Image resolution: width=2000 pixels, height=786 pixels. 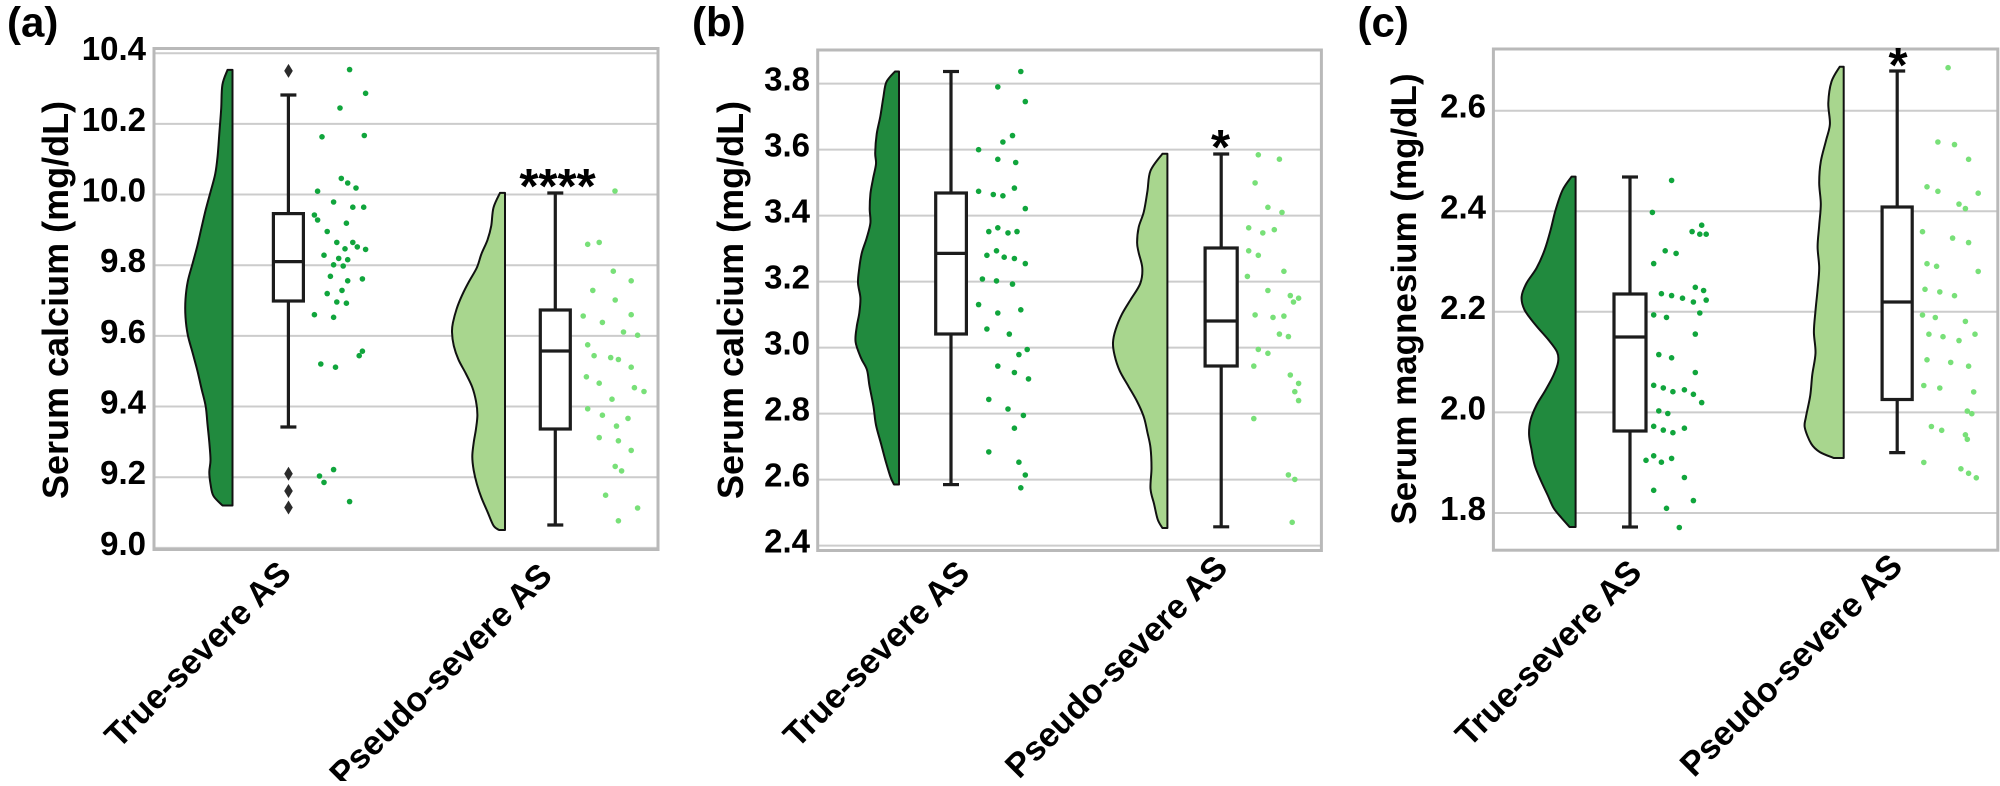 What do you see at coordinates (123, 331) in the screenshot?
I see `svg-text: 9.6` at bounding box center [123, 331].